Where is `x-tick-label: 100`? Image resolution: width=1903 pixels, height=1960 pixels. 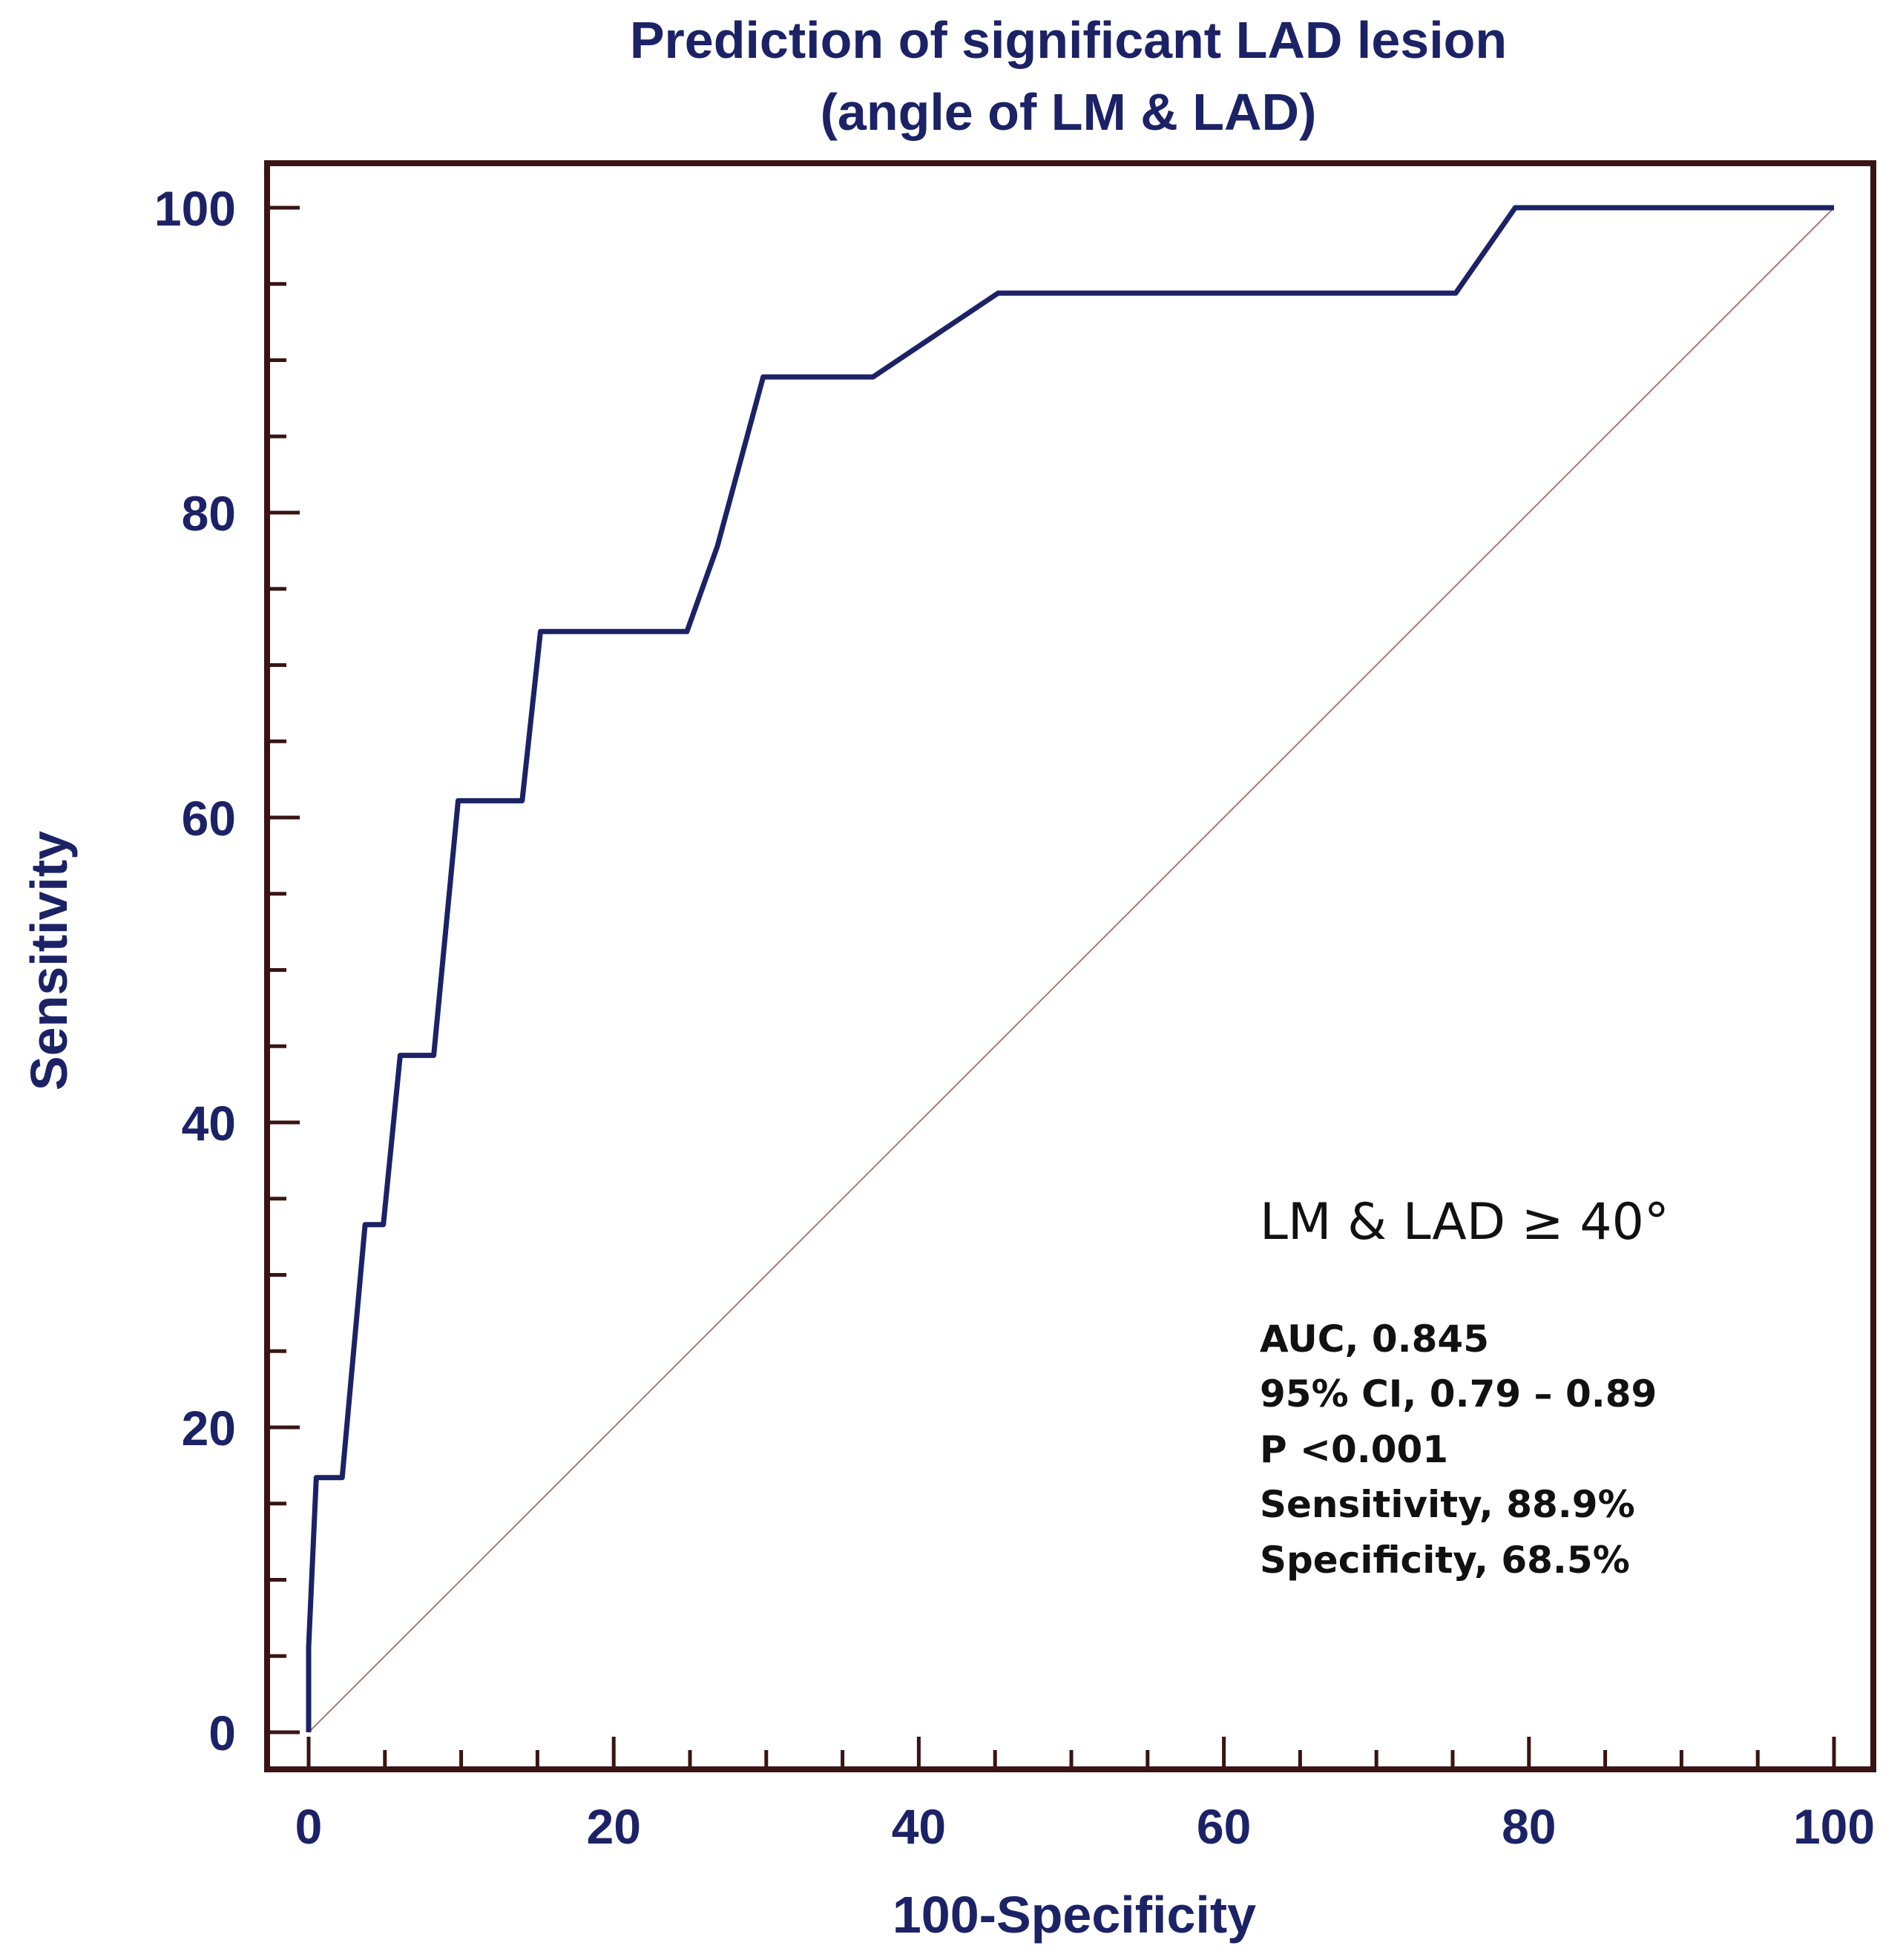 x-tick-label: 100 is located at coordinates (1834, 1827).